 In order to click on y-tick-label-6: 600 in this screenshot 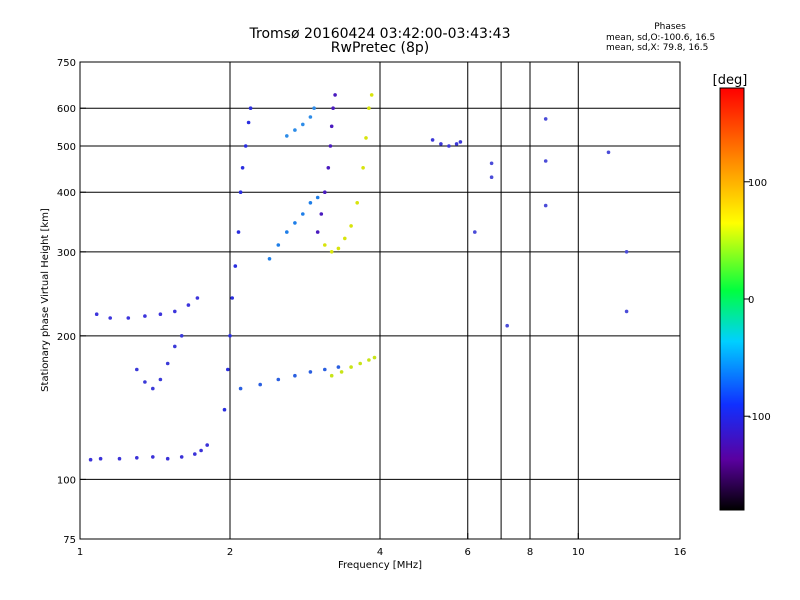, I will do `click(66, 109)`.